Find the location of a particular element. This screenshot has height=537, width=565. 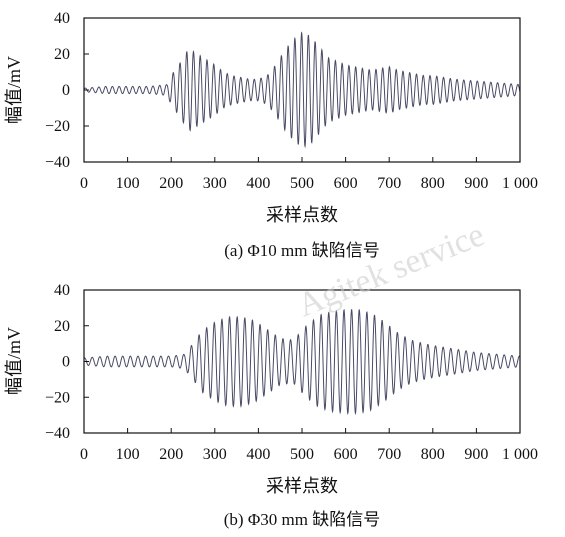

watermark: Agitek service is located at coordinates (391, 270).